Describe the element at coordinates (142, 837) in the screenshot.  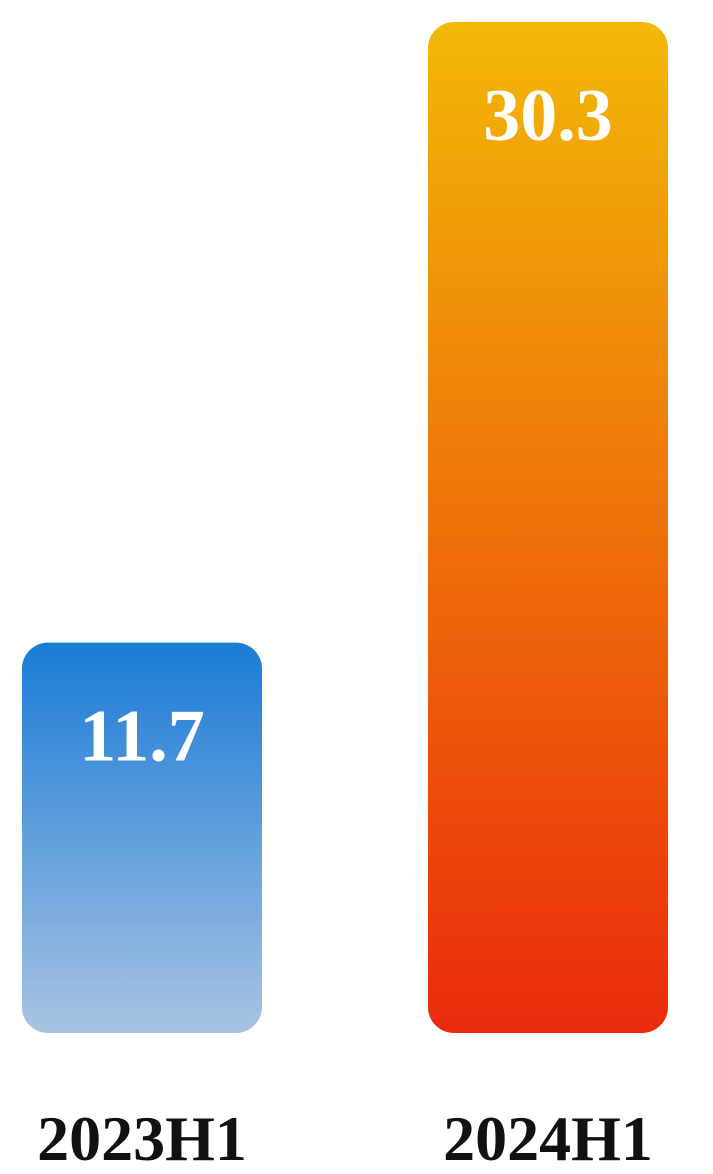
I see `bar-2023H1` at that location.